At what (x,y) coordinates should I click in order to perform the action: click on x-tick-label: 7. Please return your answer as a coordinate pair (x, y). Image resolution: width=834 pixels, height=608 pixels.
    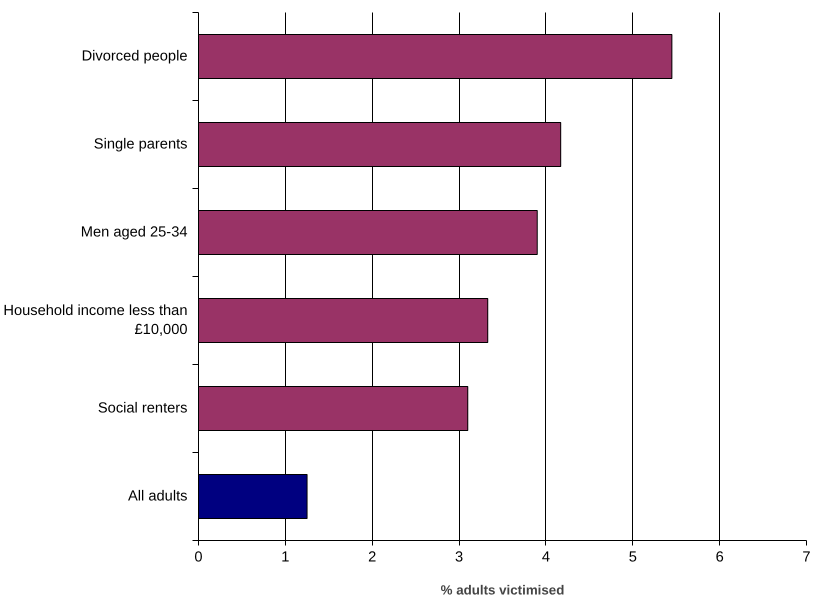
    Looking at the image, I should click on (806, 558).